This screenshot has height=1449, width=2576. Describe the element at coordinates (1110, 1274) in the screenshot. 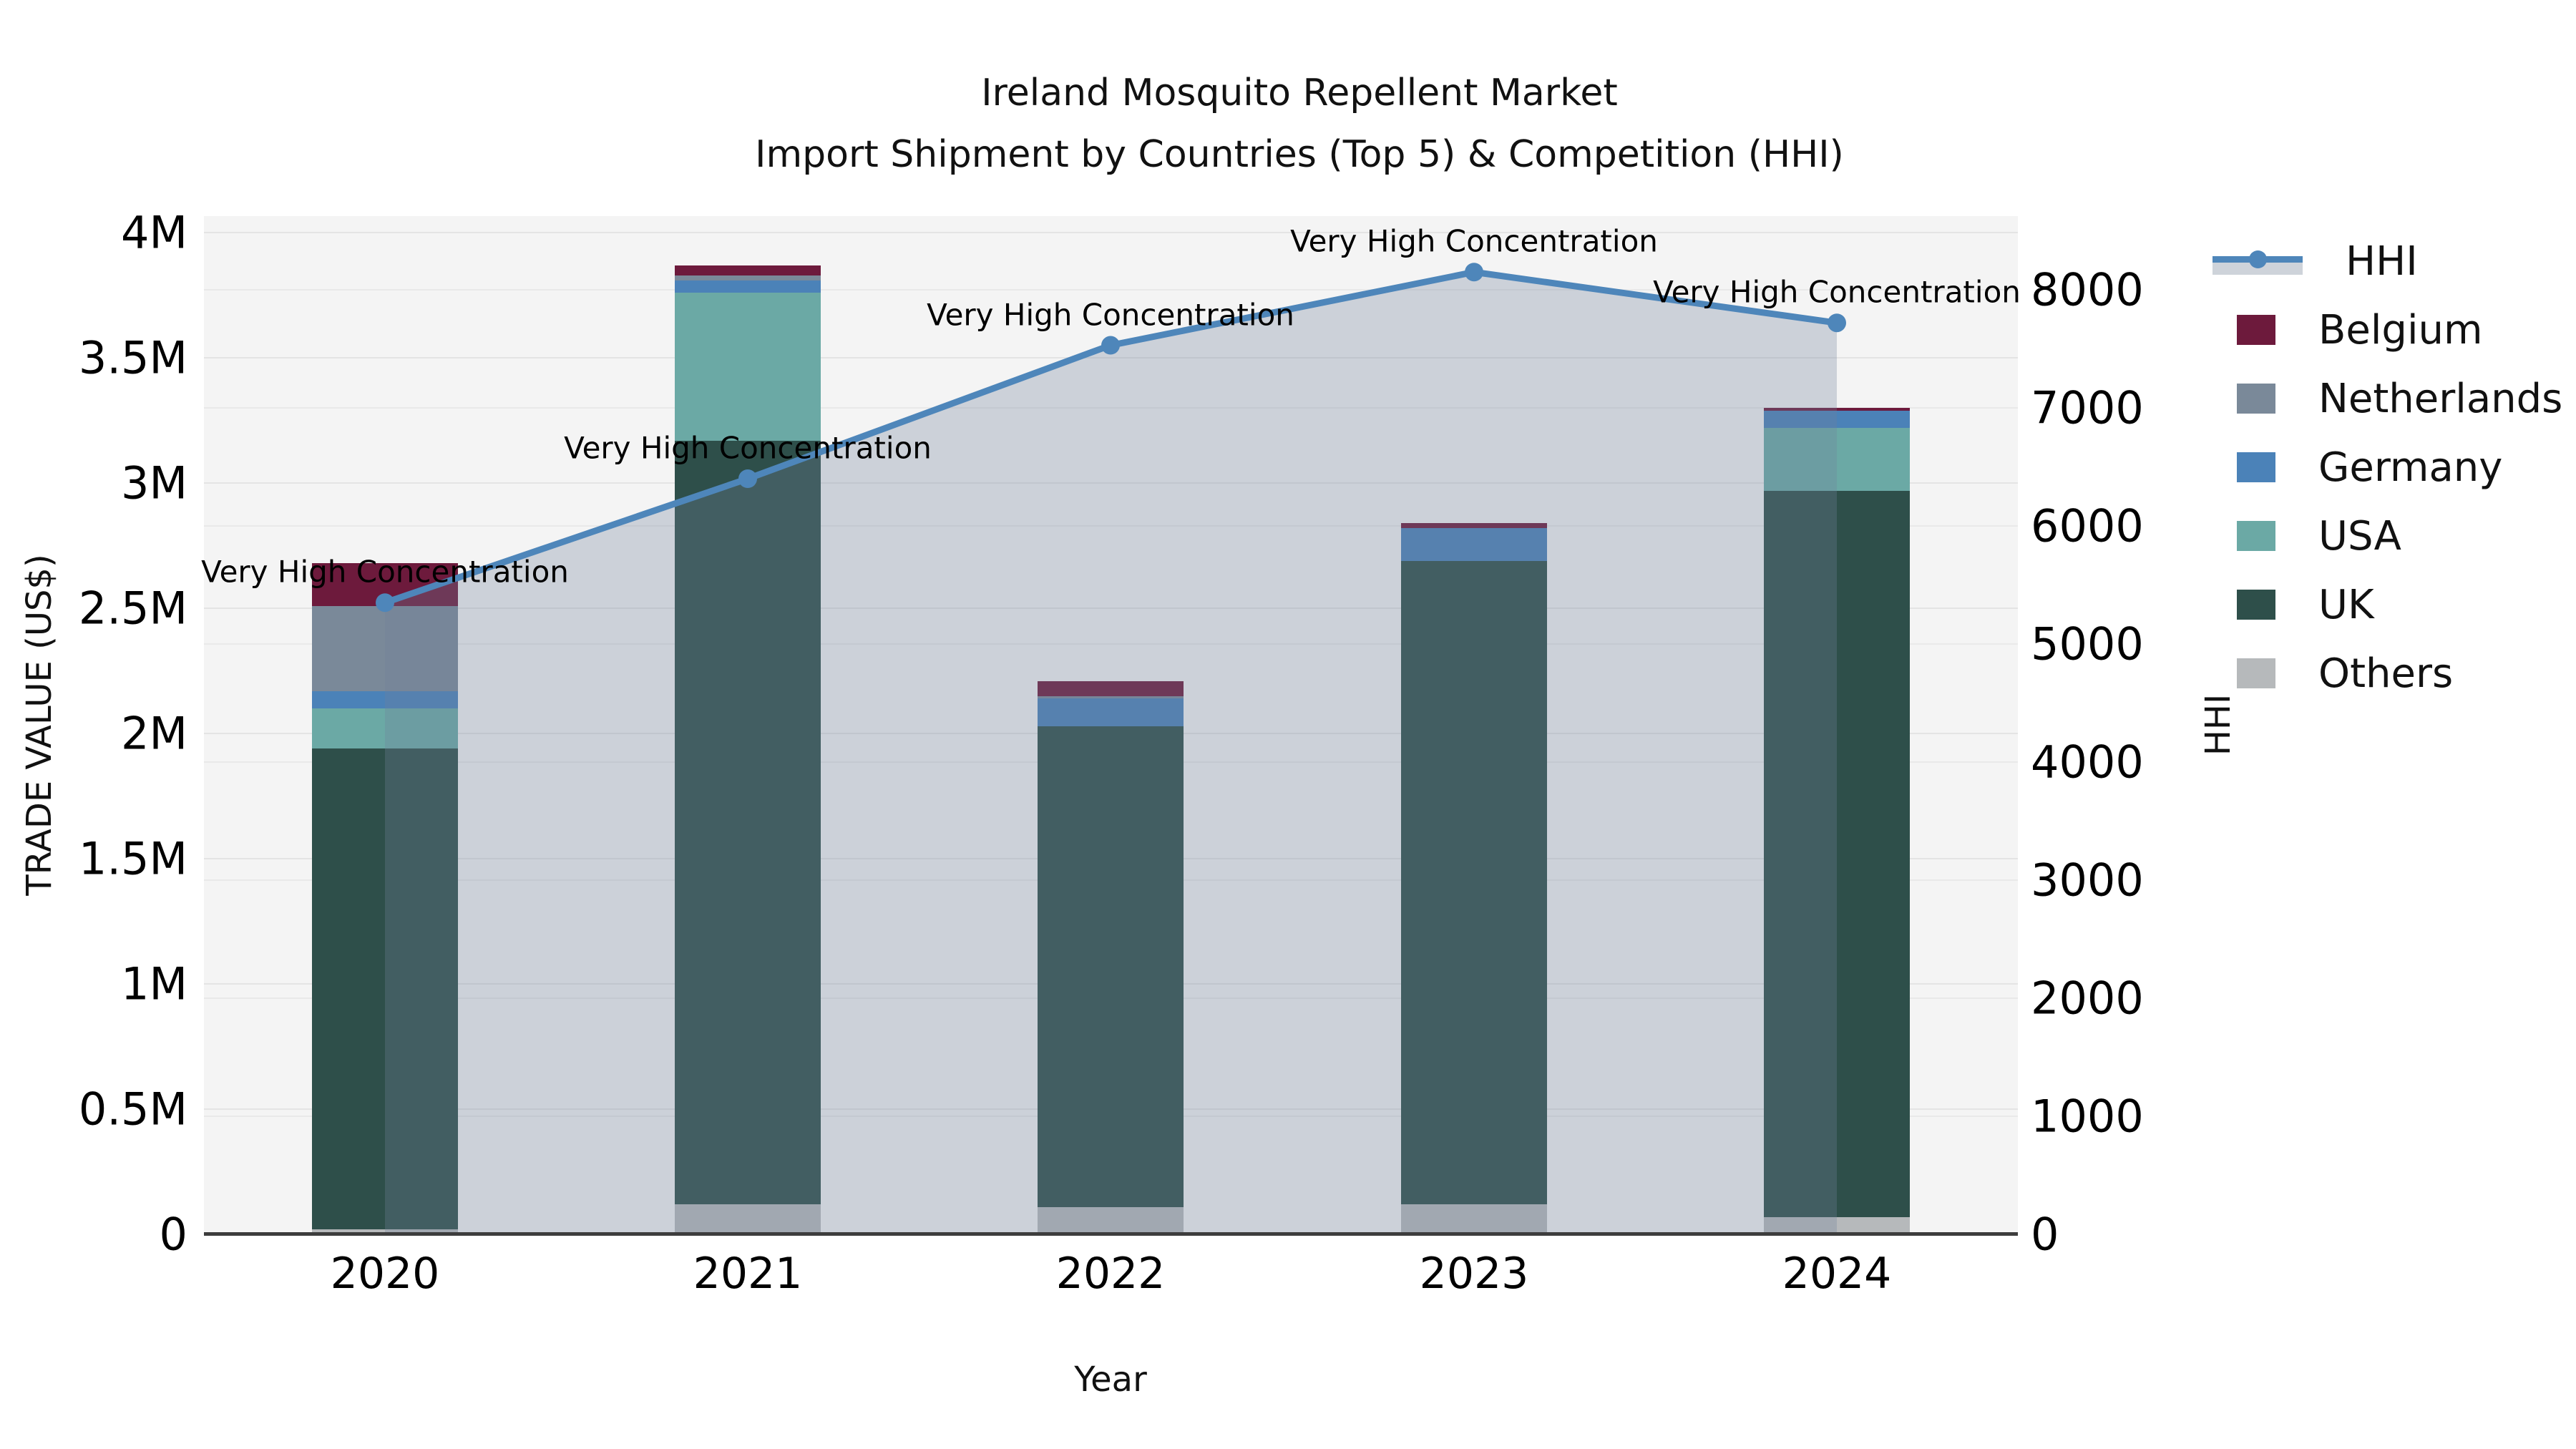

I see `x-tick-2022: 2022` at that location.